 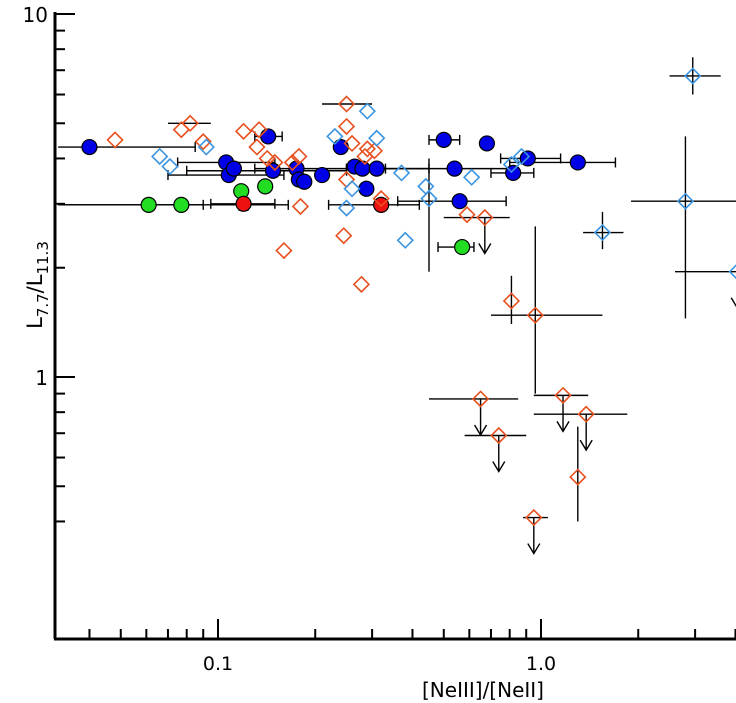 I want to click on y-tick-label: 1, so click(x=41, y=378).